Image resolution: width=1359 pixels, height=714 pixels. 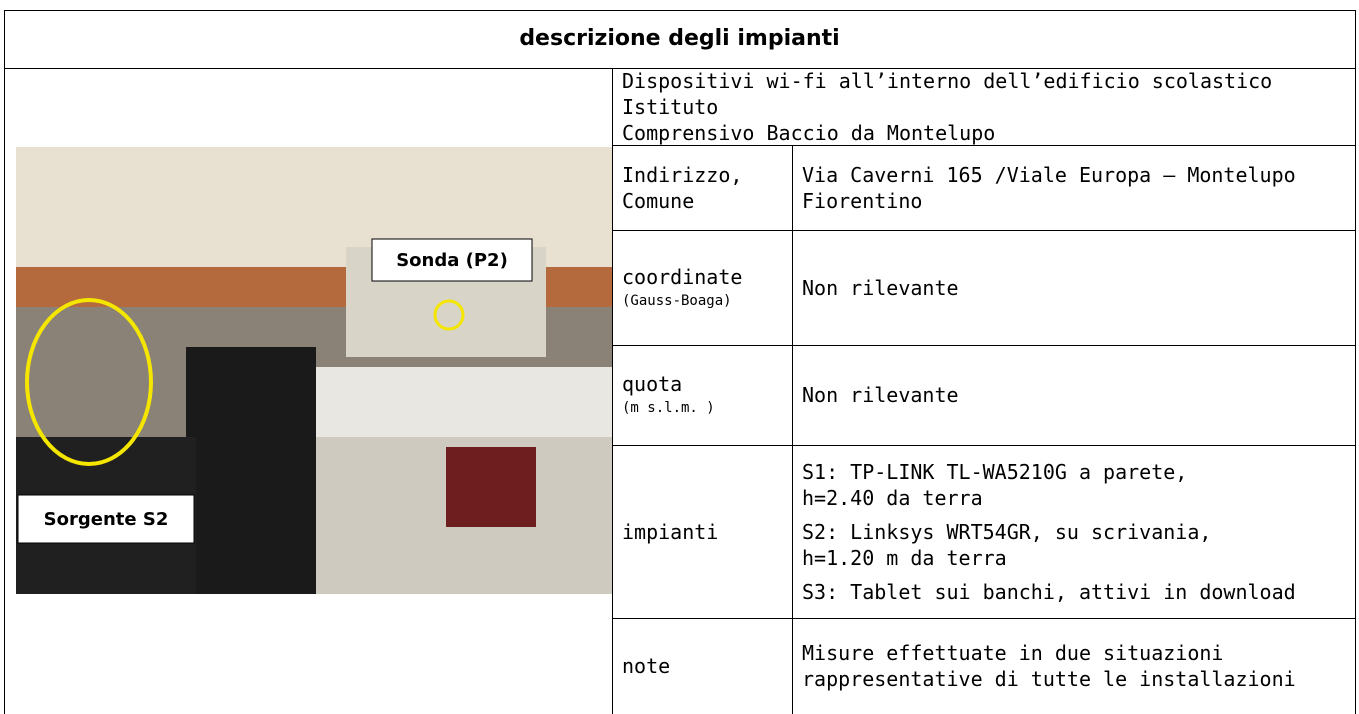 I want to click on probe-label: Sonda (P2), so click(x=452, y=260).